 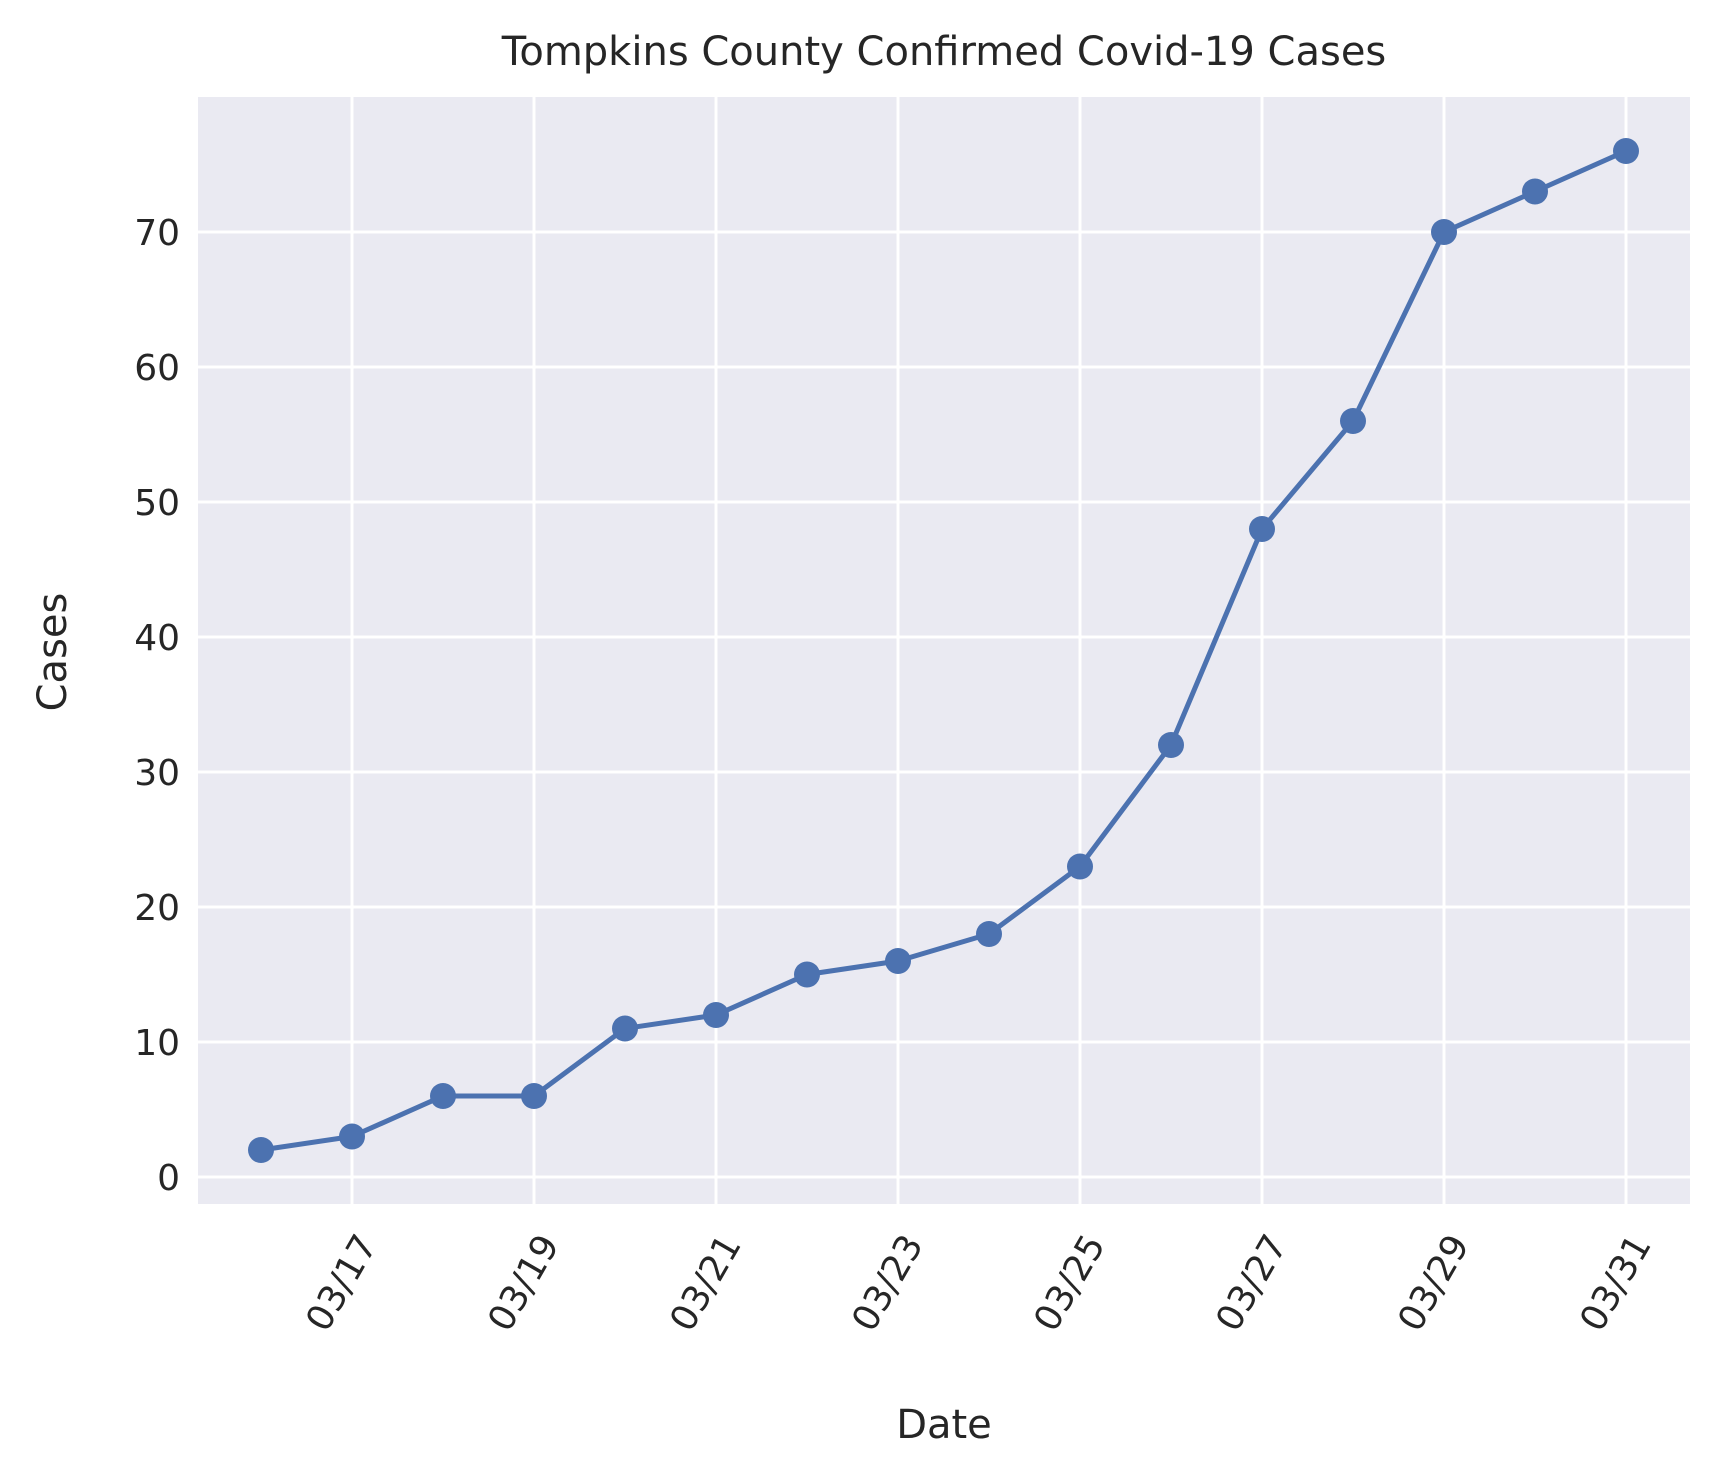 What do you see at coordinates (168, 1178) in the screenshot?
I see `y-tick-label: 0` at bounding box center [168, 1178].